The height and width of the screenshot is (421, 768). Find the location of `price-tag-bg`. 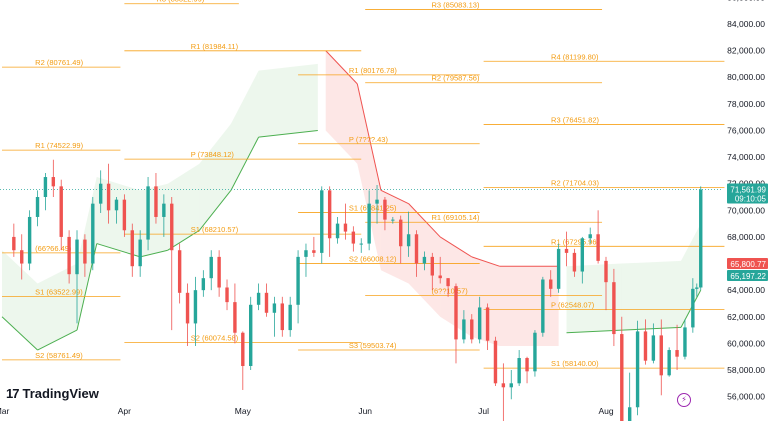

price-tag-bg is located at coordinates (747, 193).